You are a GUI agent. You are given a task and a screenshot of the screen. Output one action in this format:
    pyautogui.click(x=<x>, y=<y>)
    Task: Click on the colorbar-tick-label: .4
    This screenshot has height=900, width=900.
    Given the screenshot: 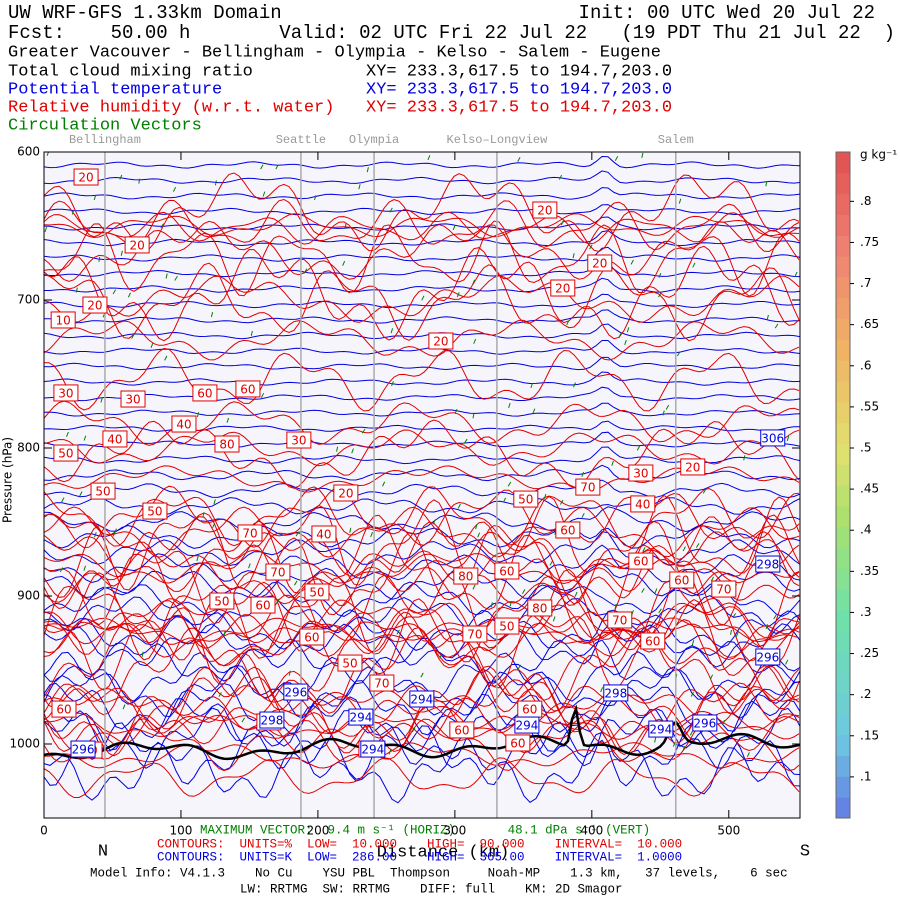 What is the action you would take?
    pyautogui.click(x=865, y=530)
    